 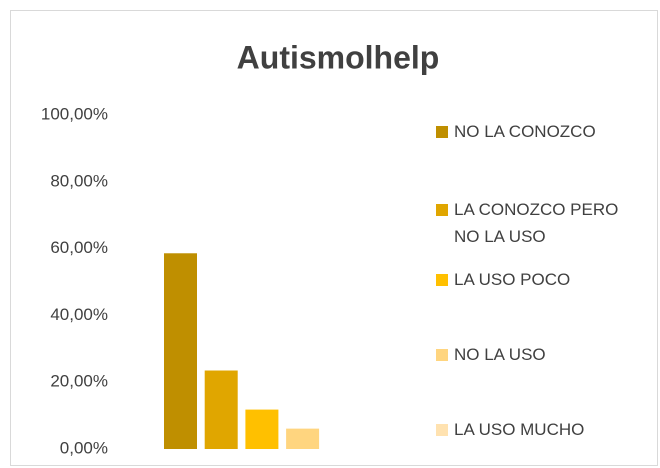 What do you see at coordinates (519, 429) in the screenshot?
I see `legend-label: LA USO MUCHO` at bounding box center [519, 429].